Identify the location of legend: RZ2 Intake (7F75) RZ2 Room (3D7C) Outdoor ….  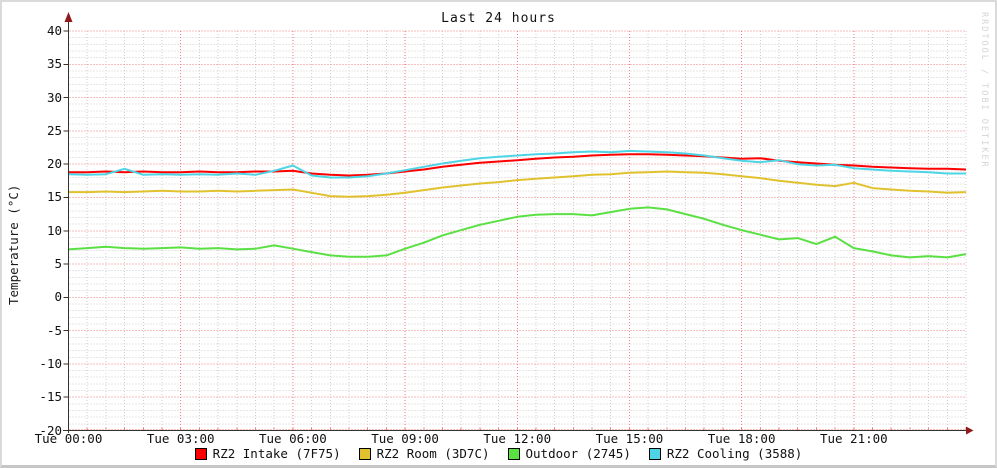
(498, 453).